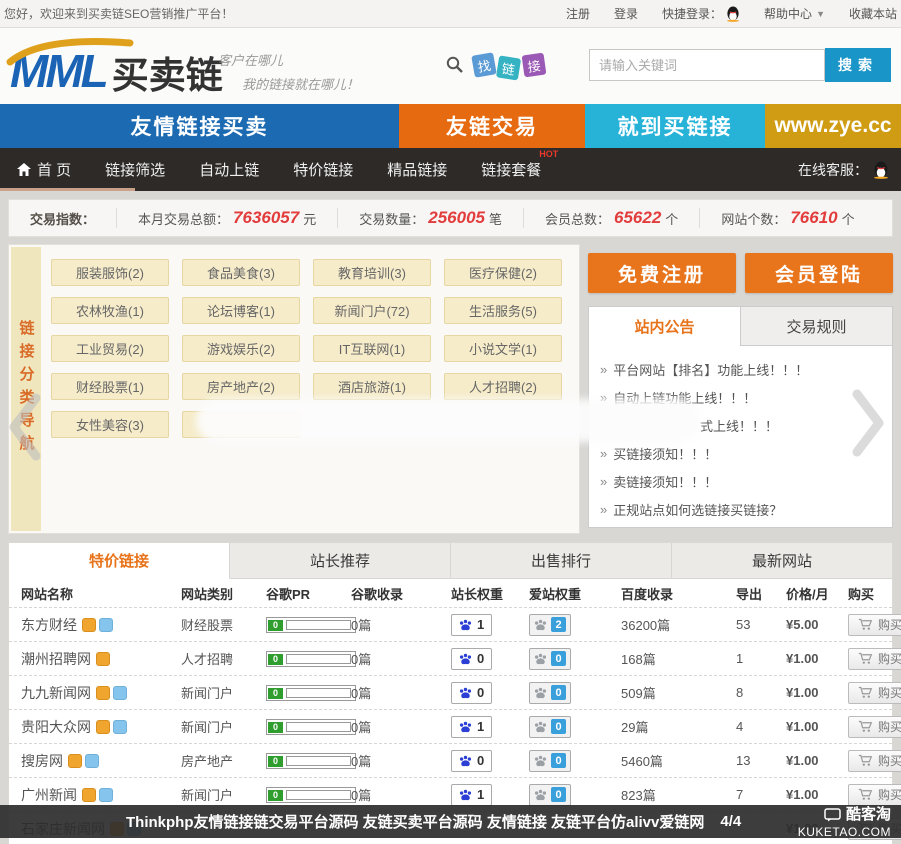  Describe the element at coordinates (241, 272) in the screenshot. I see `category-button: 食品美食(3)` at that location.